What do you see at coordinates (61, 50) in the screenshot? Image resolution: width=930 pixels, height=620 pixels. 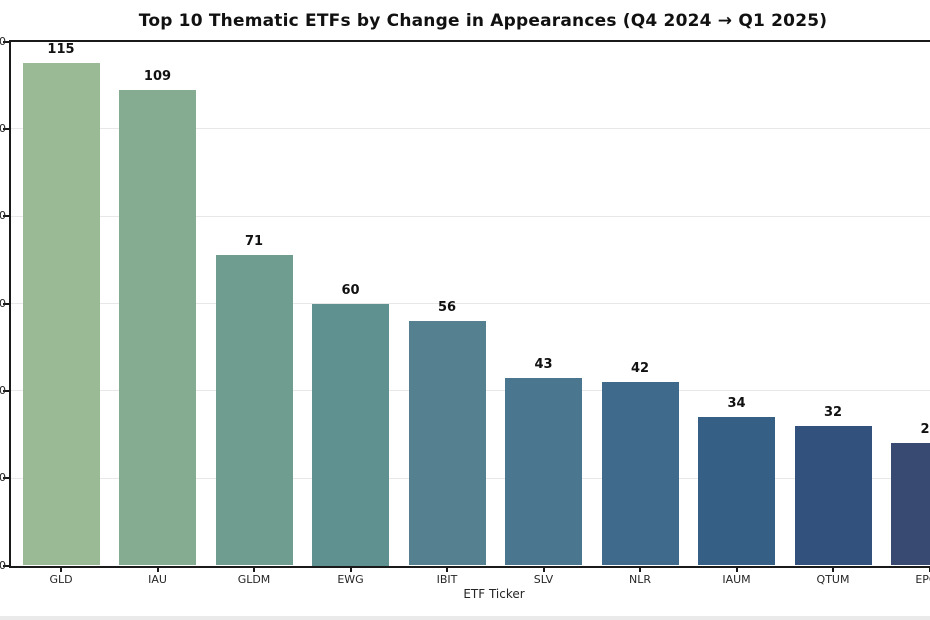 I see `bar-value-label: 115` at bounding box center [61, 50].